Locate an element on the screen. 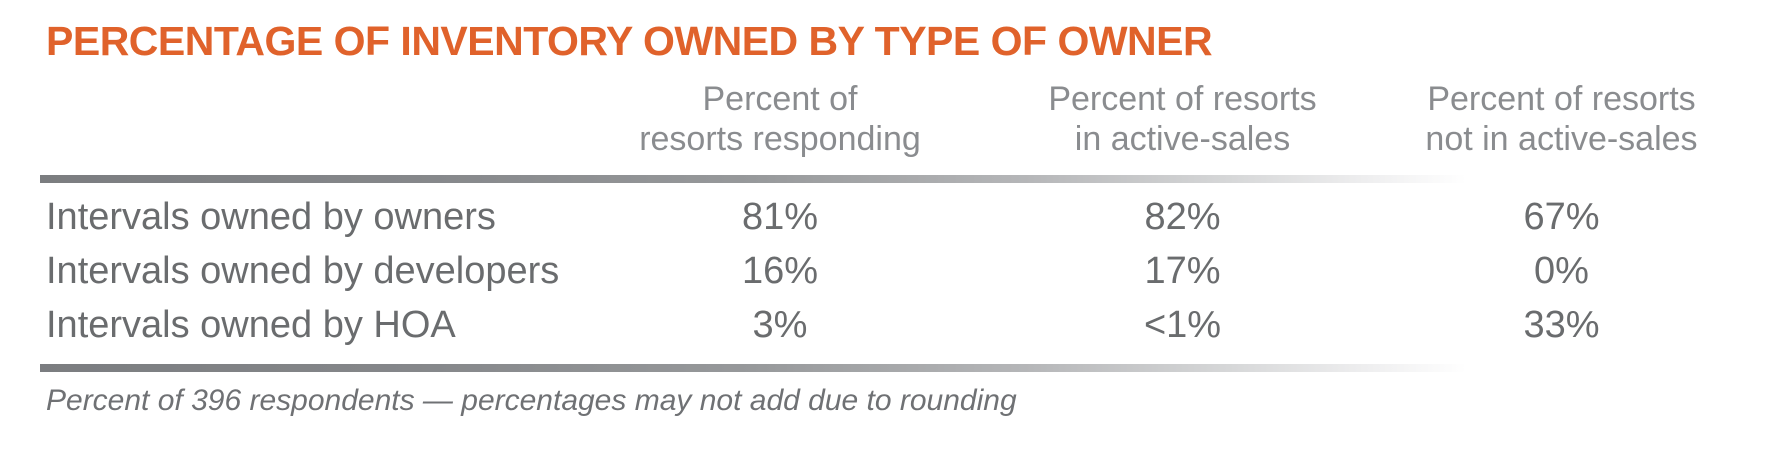 The image size is (1778, 467). header-divider-rule is located at coordinates (889, 179).